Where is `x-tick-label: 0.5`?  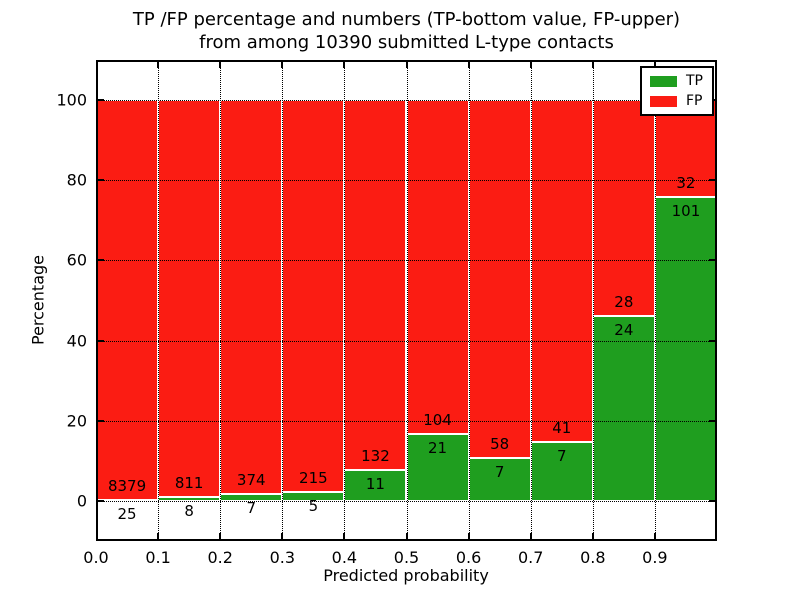 x-tick-label: 0.5 is located at coordinates (406, 557).